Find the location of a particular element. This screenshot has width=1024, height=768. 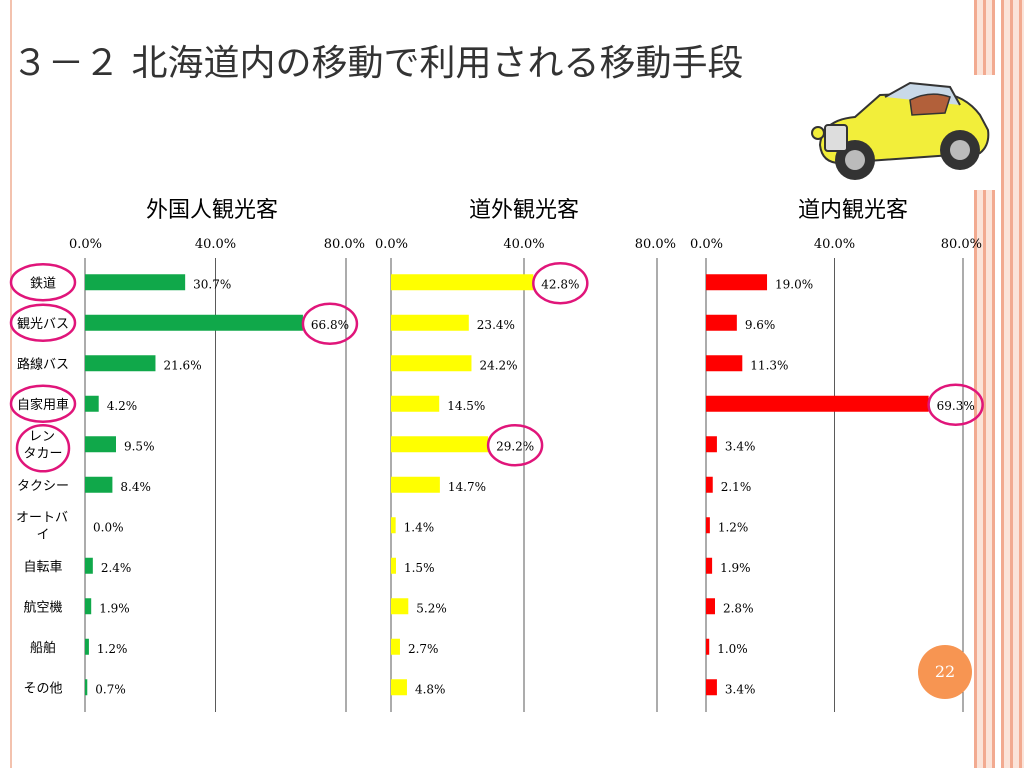

chart-title: 外国人観光客 is located at coordinates (212, 210).